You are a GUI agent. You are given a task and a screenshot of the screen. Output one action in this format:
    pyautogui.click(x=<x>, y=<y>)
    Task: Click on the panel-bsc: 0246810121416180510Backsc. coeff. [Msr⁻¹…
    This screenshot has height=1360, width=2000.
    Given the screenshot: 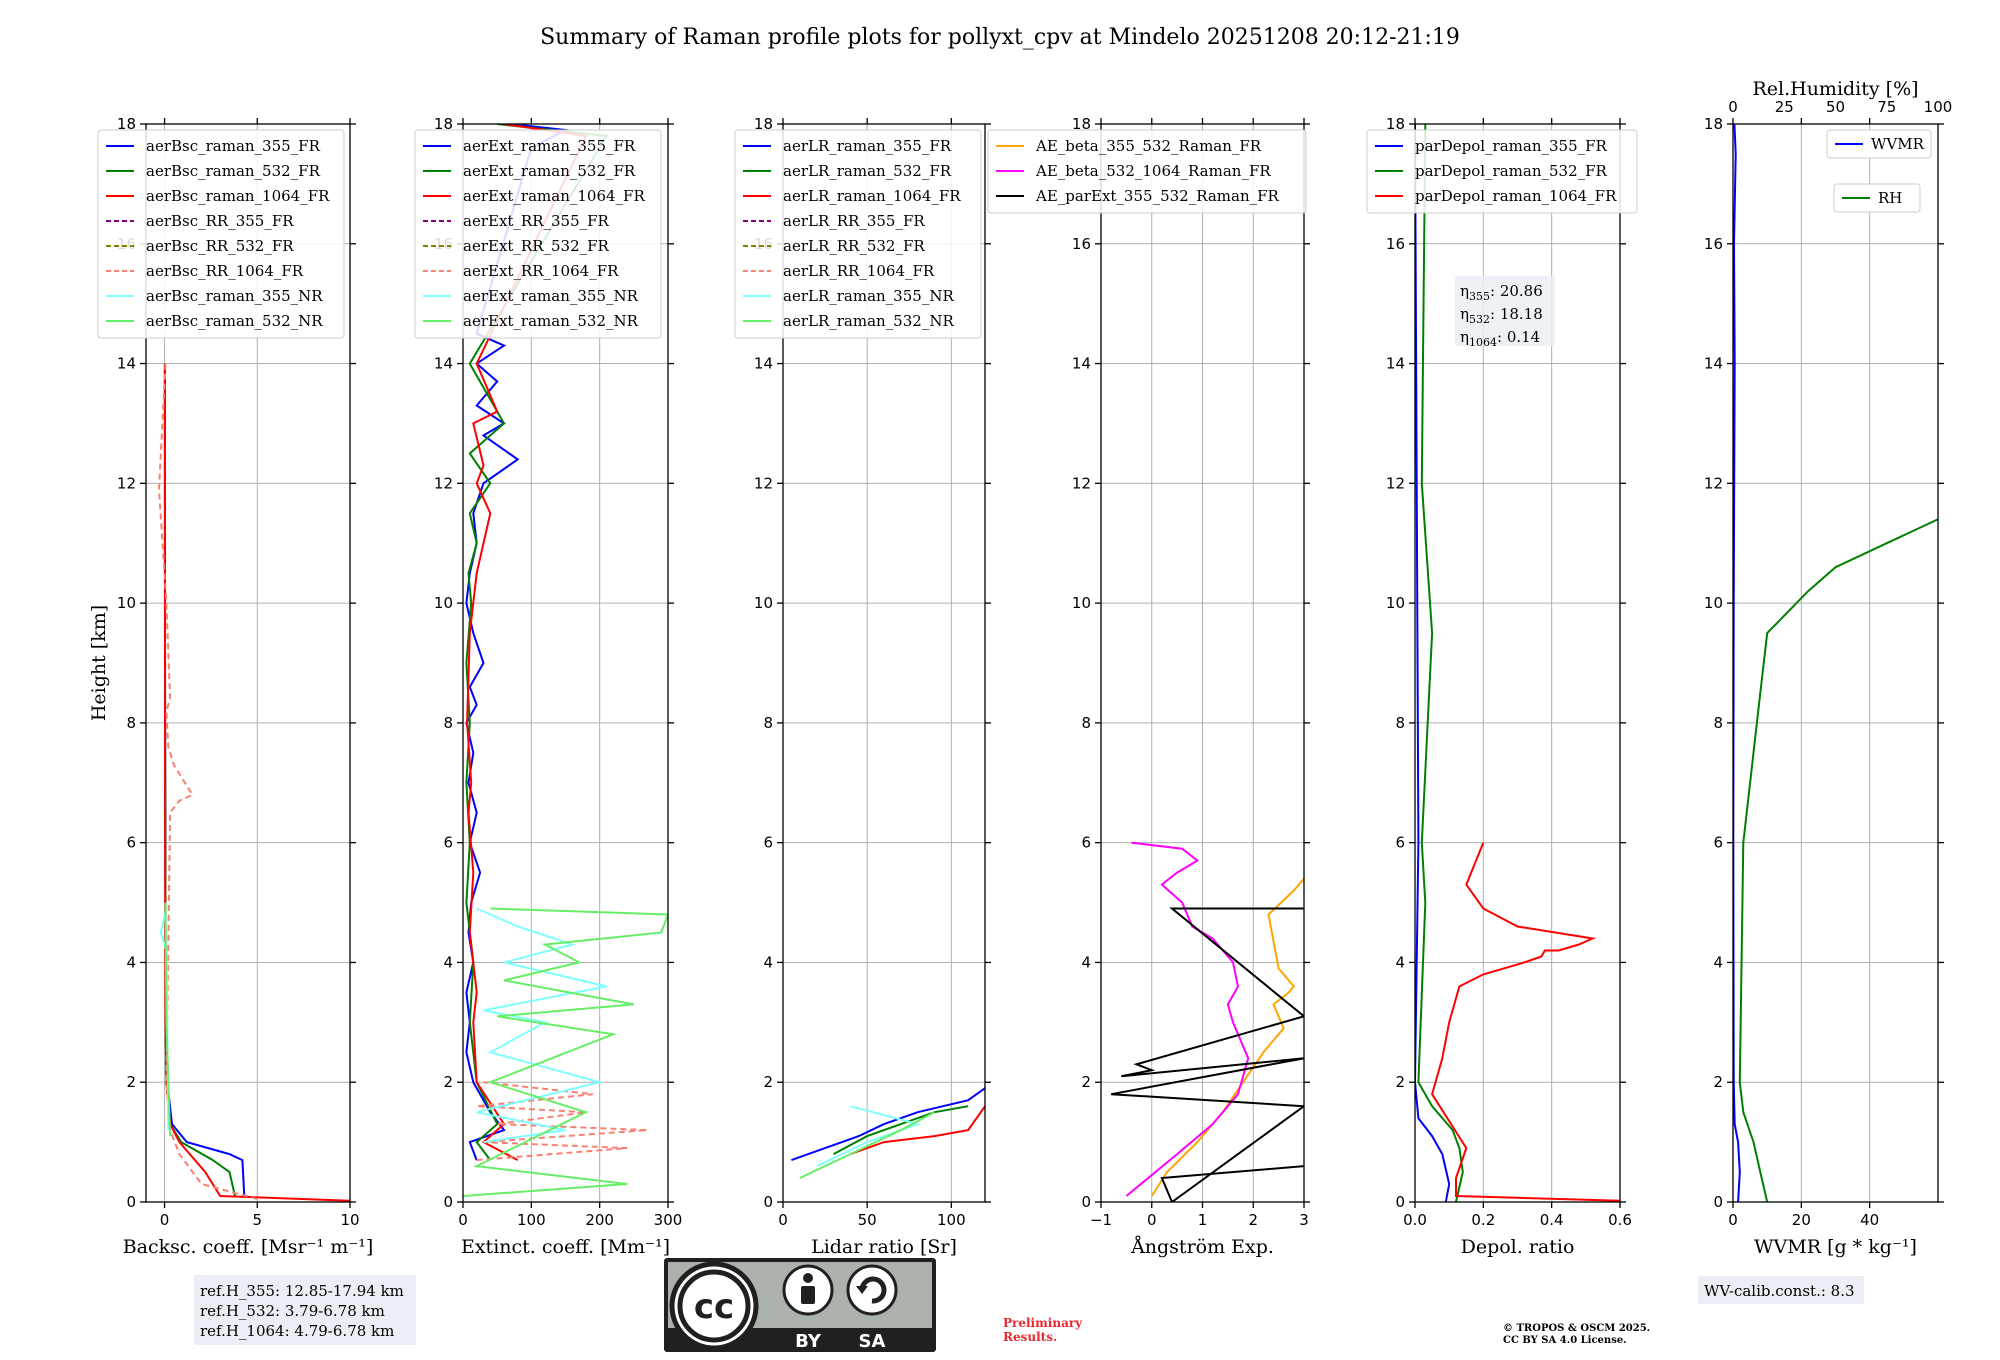 What is the action you would take?
    pyautogui.click(x=230, y=686)
    